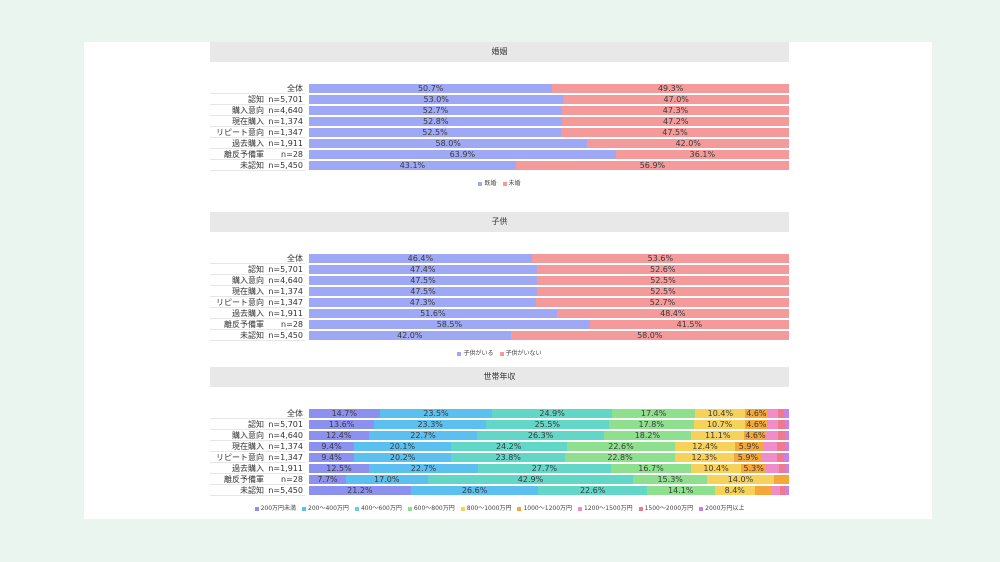 This screenshot has height=562, width=1000. I want to click on row-label: リピート意向 n=1,347, so click(257, 132).